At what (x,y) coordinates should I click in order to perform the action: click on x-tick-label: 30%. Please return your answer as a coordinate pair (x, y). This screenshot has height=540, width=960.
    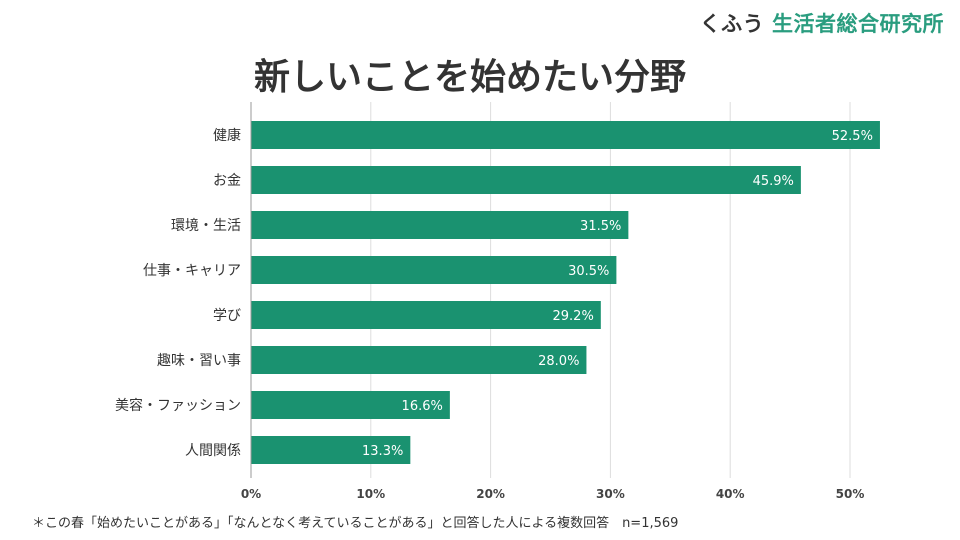
    Looking at the image, I should click on (610, 494).